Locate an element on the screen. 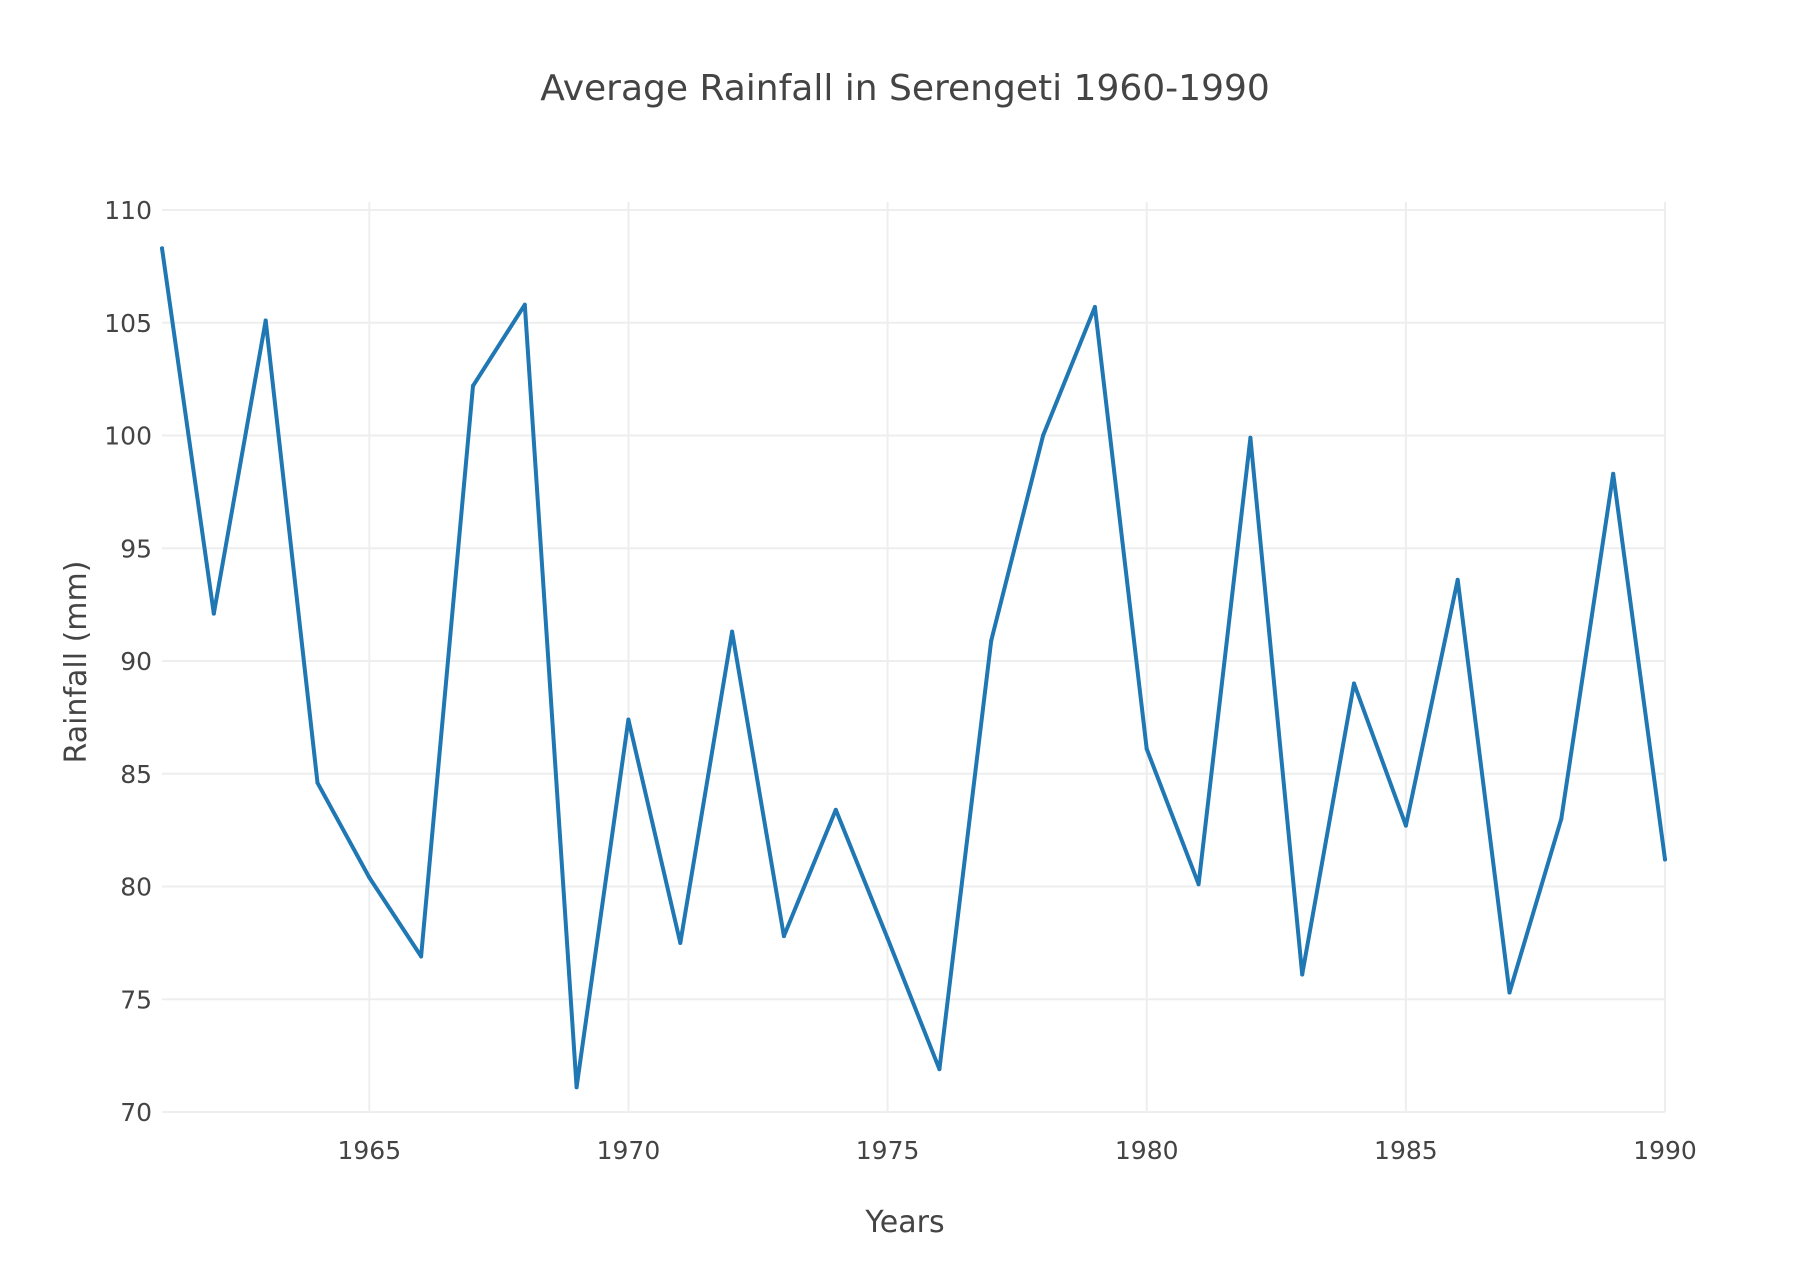  y-tick-label: 80 is located at coordinates (136, 887).